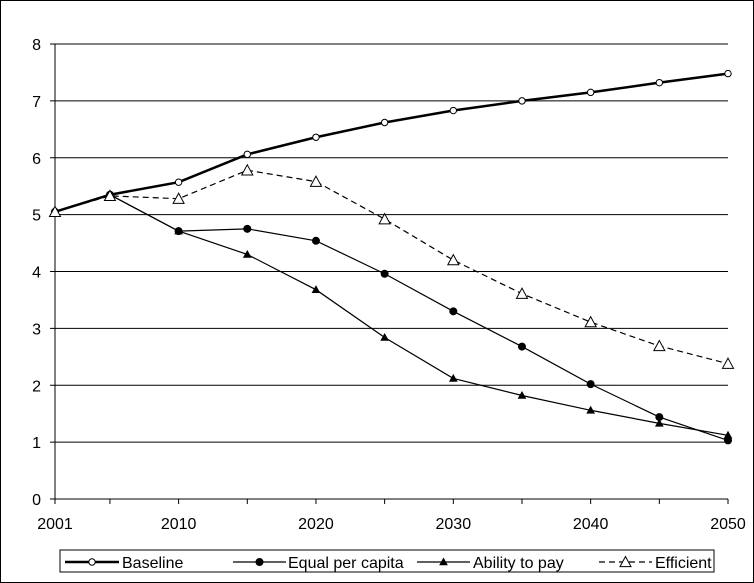  What do you see at coordinates (453, 259) in the screenshot?
I see `point-efficient-2030` at bounding box center [453, 259].